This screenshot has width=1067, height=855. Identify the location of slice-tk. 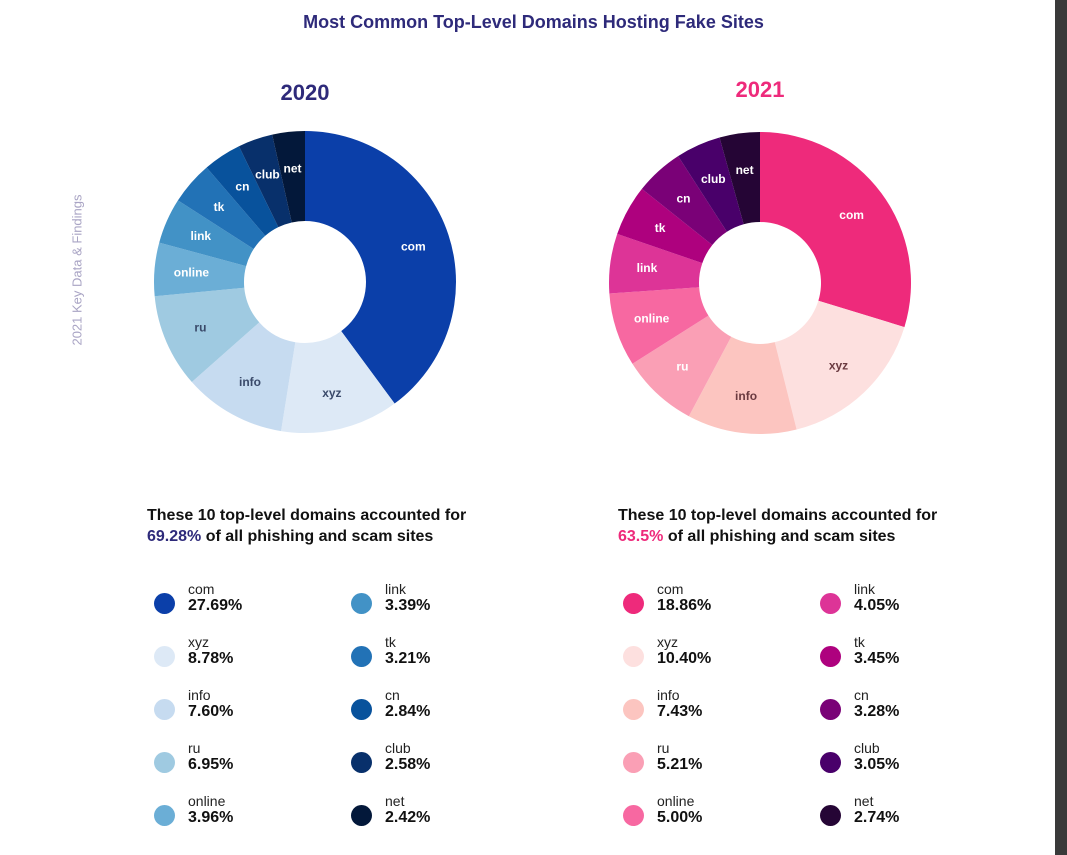
(221, 208).